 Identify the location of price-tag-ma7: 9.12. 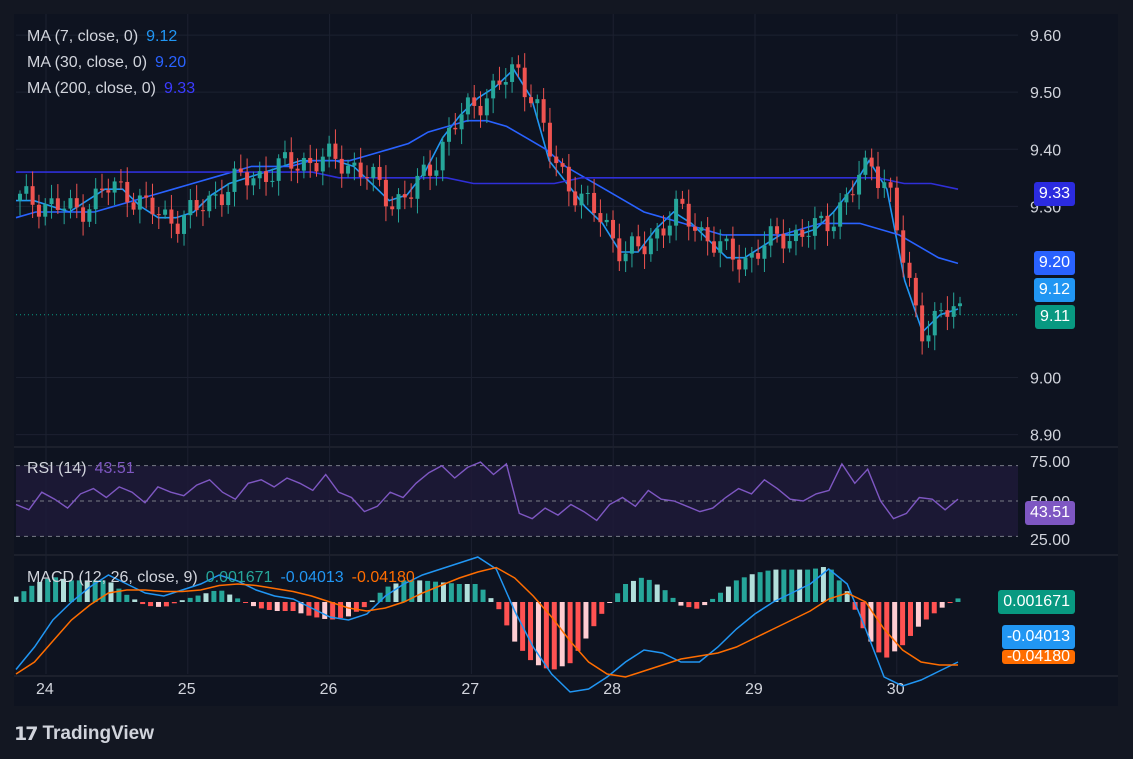
(1054, 290).